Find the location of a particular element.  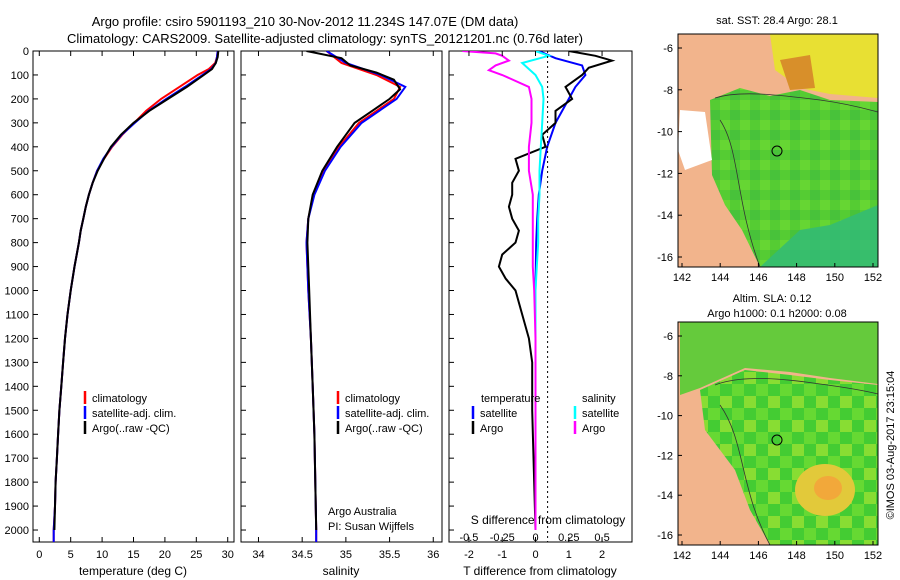

imos-credit: ©IMOS 03-Aug-2017 23:15:04 is located at coordinates (891, 445).